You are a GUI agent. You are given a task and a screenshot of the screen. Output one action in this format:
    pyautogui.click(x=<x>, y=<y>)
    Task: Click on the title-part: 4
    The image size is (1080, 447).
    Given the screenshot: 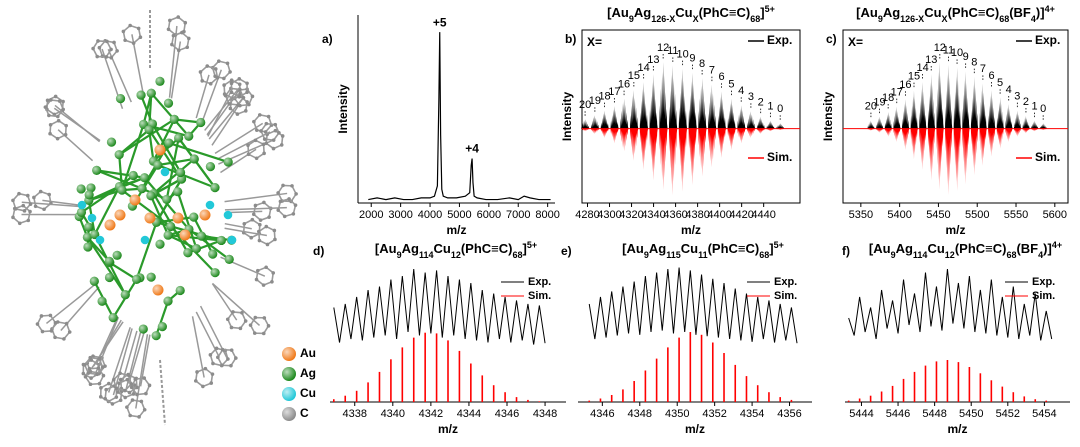 What is the action you would take?
    pyautogui.click(x=1040, y=255)
    